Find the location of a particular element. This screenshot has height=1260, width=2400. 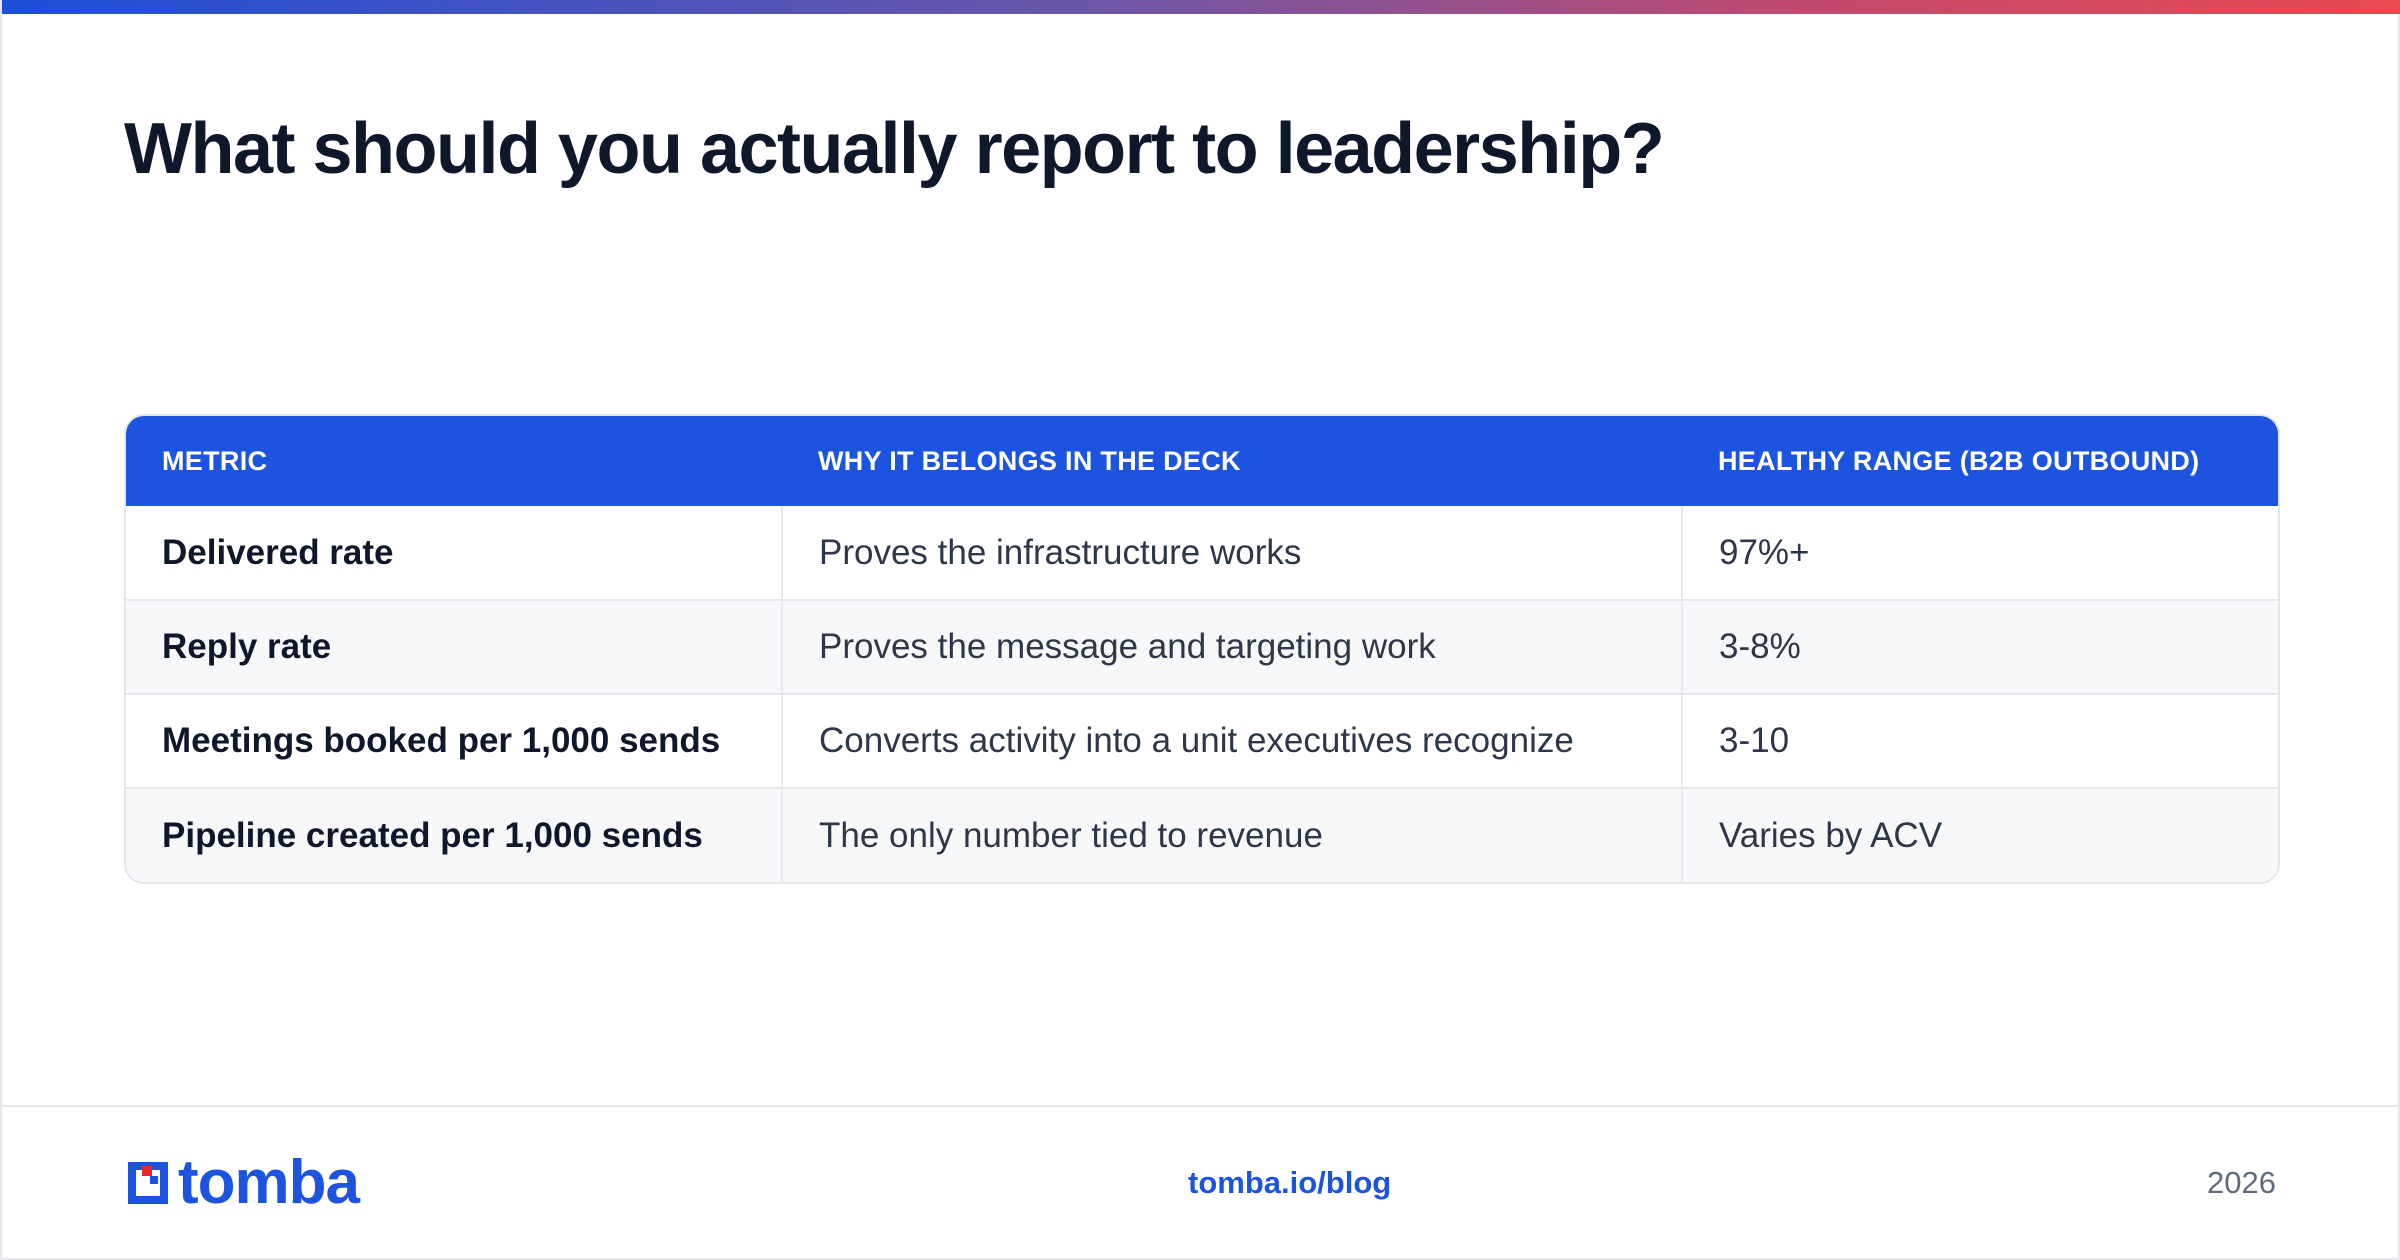

range-cell: Varies by ACV is located at coordinates (1979, 834).